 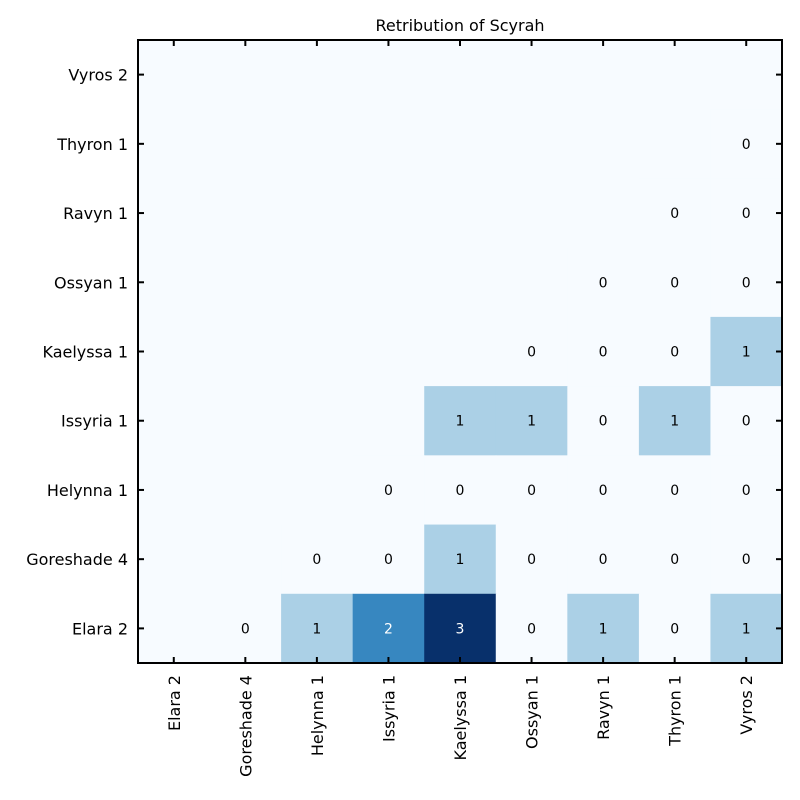 What do you see at coordinates (460, 718) in the screenshot?
I see `x-tick-label: Kaelyssa 1` at bounding box center [460, 718].